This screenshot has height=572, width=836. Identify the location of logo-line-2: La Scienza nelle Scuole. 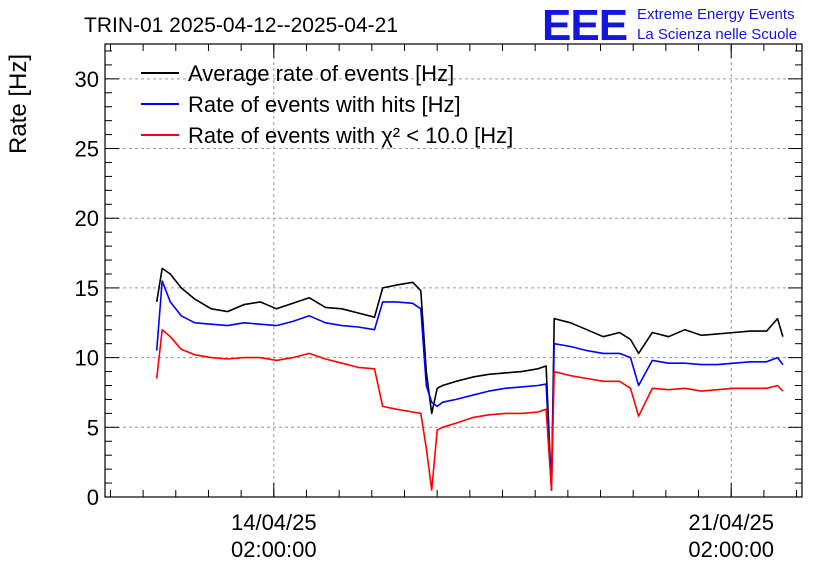
(717, 34).